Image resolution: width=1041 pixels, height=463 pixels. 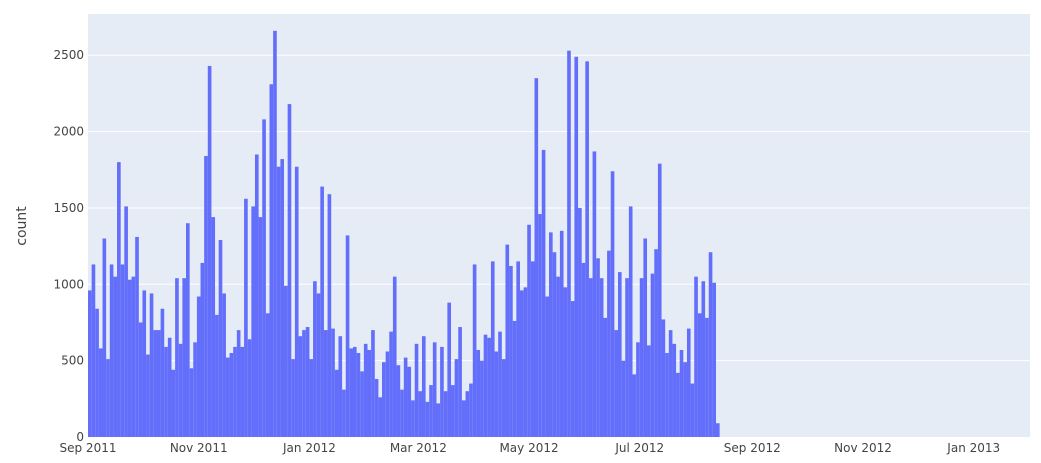 I want to click on y-axis-ticks: 0 500 1000 1500 2000 2500, so click(x=68, y=246).